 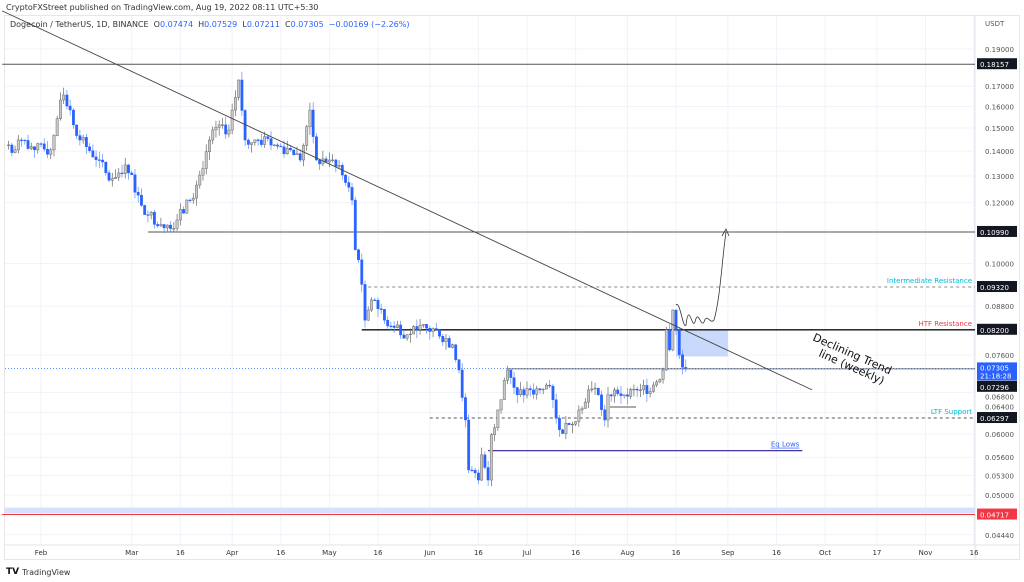 I want to click on demand-zone-box, so click(x=702, y=343).